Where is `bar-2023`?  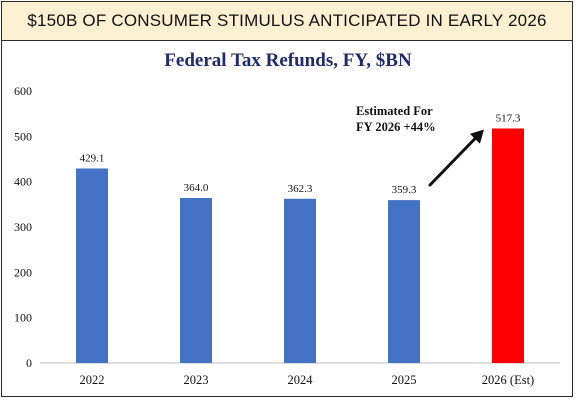
bar-2023 is located at coordinates (196, 280).